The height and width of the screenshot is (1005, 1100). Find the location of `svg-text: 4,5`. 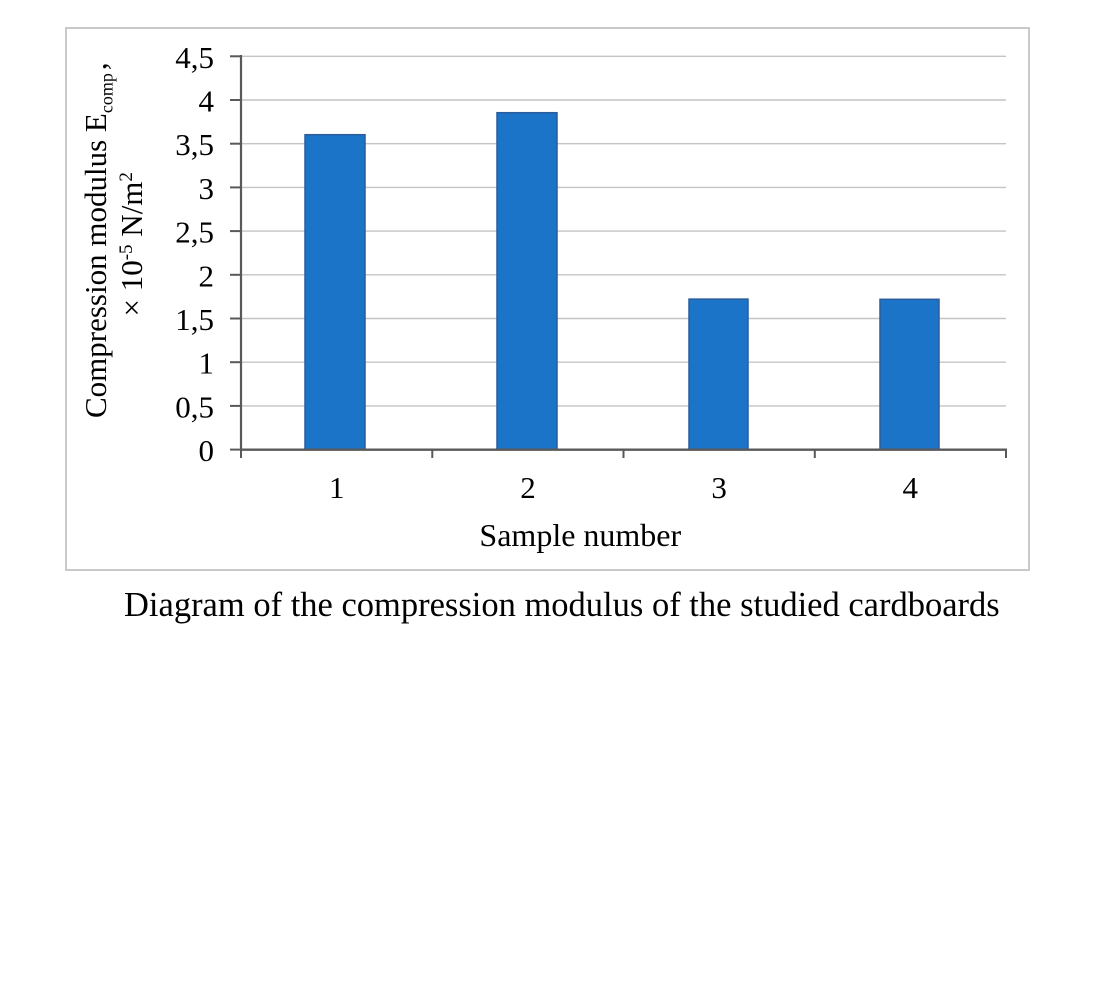

svg-text: 4,5 is located at coordinates (194, 57).